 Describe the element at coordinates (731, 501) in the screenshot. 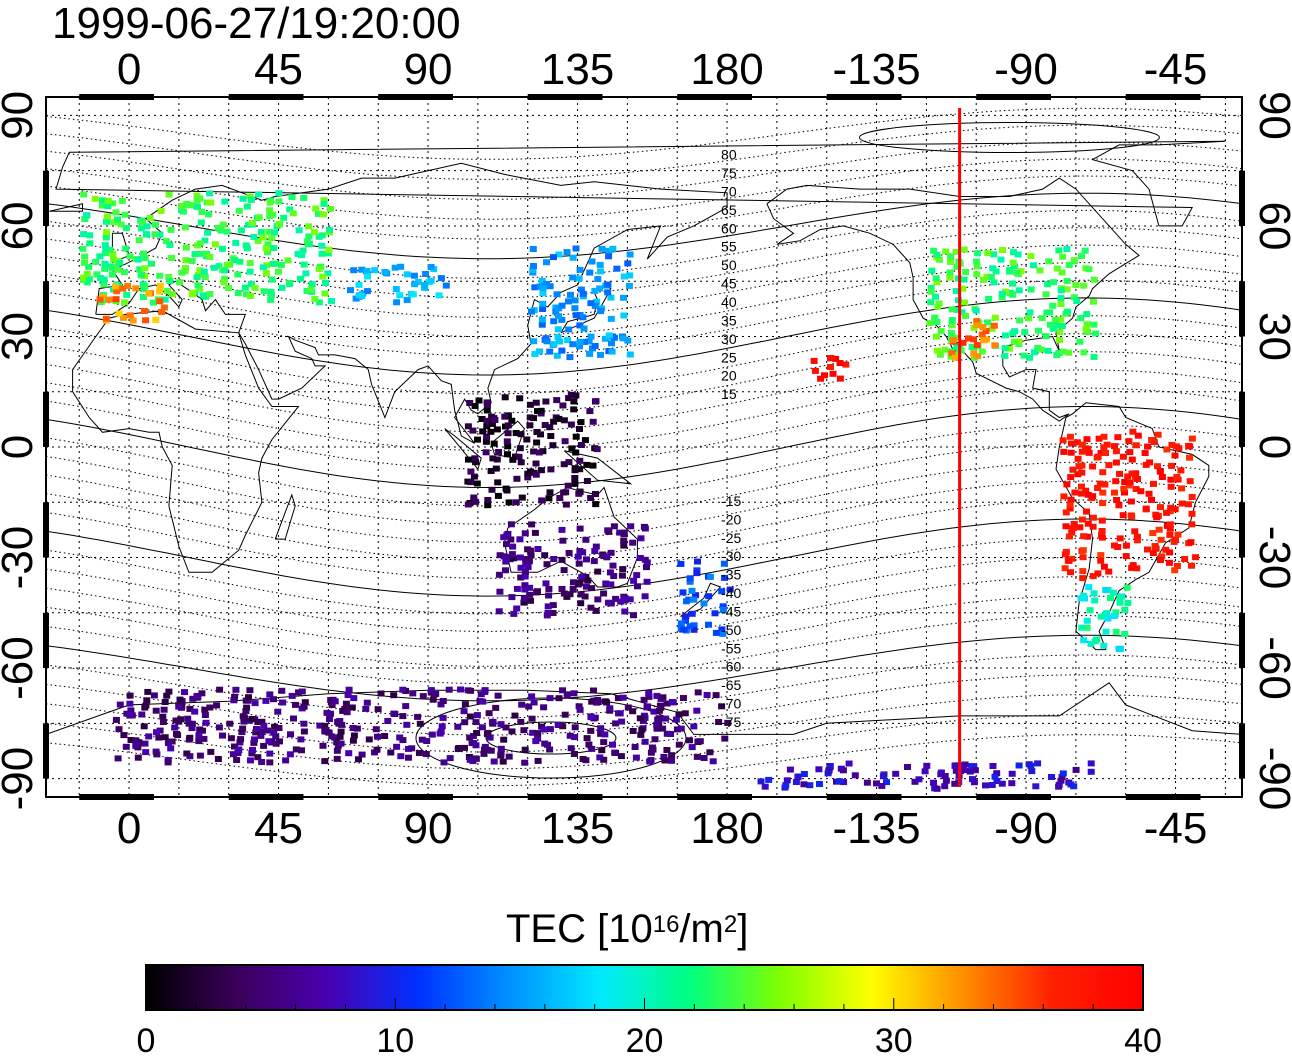

I see `contour-label-south: -15` at that location.